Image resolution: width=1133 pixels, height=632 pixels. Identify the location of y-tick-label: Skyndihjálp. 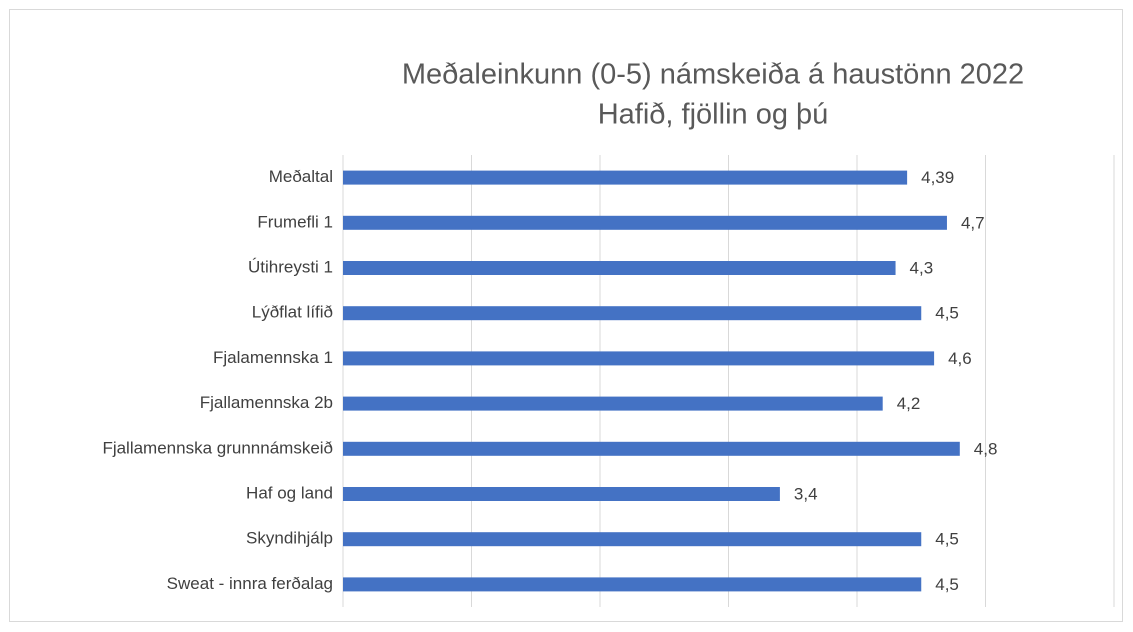
(289, 538).